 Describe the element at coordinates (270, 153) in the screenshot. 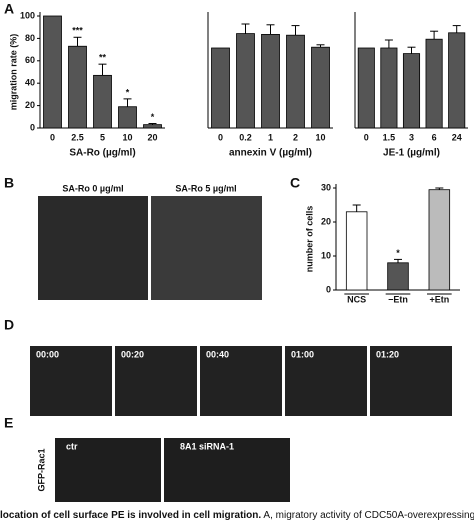

I see `x-axis-label: annexin V (µg/ml)` at that location.